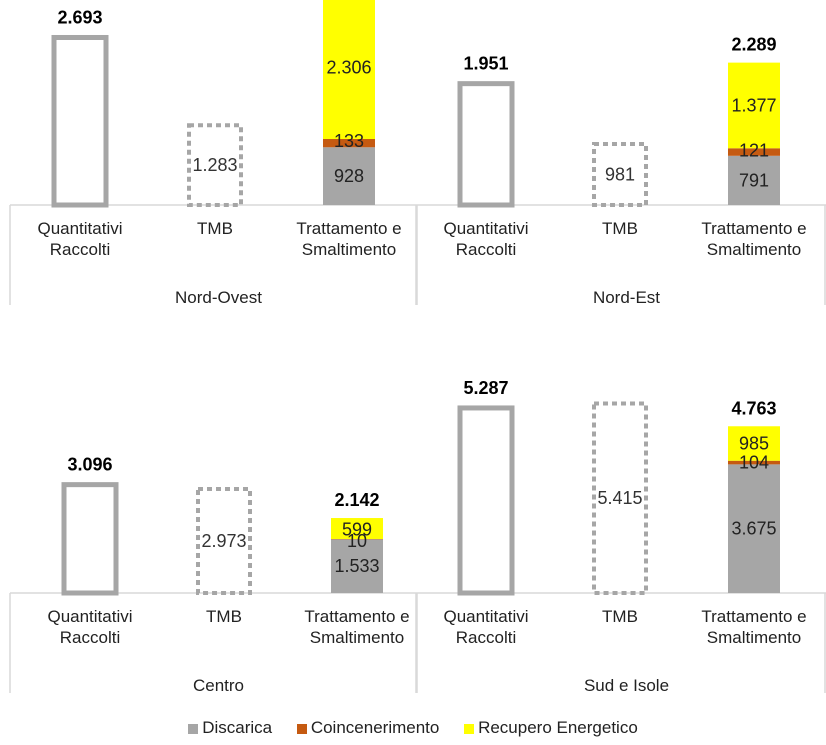 This screenshot has width=826, height=745. Describe the element at coordinates (754, 637) in the screenshot. I see `category-label-trattamento-e-smaltimento-sud-e-isole: Smaltimento` at that location.